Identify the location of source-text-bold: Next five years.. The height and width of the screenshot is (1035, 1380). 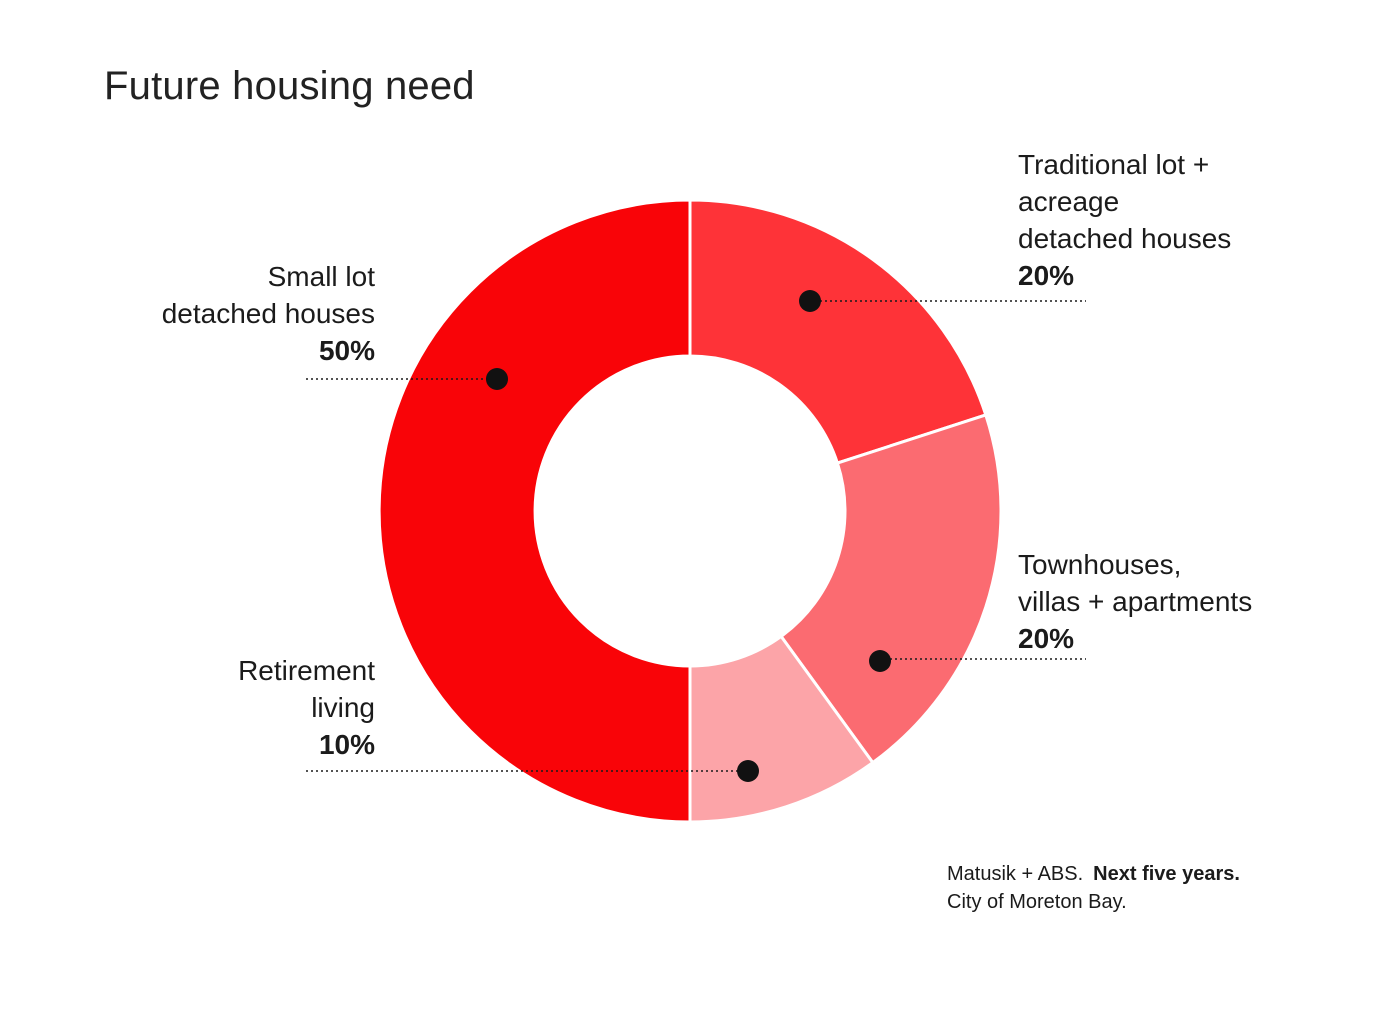
(1166, 874).